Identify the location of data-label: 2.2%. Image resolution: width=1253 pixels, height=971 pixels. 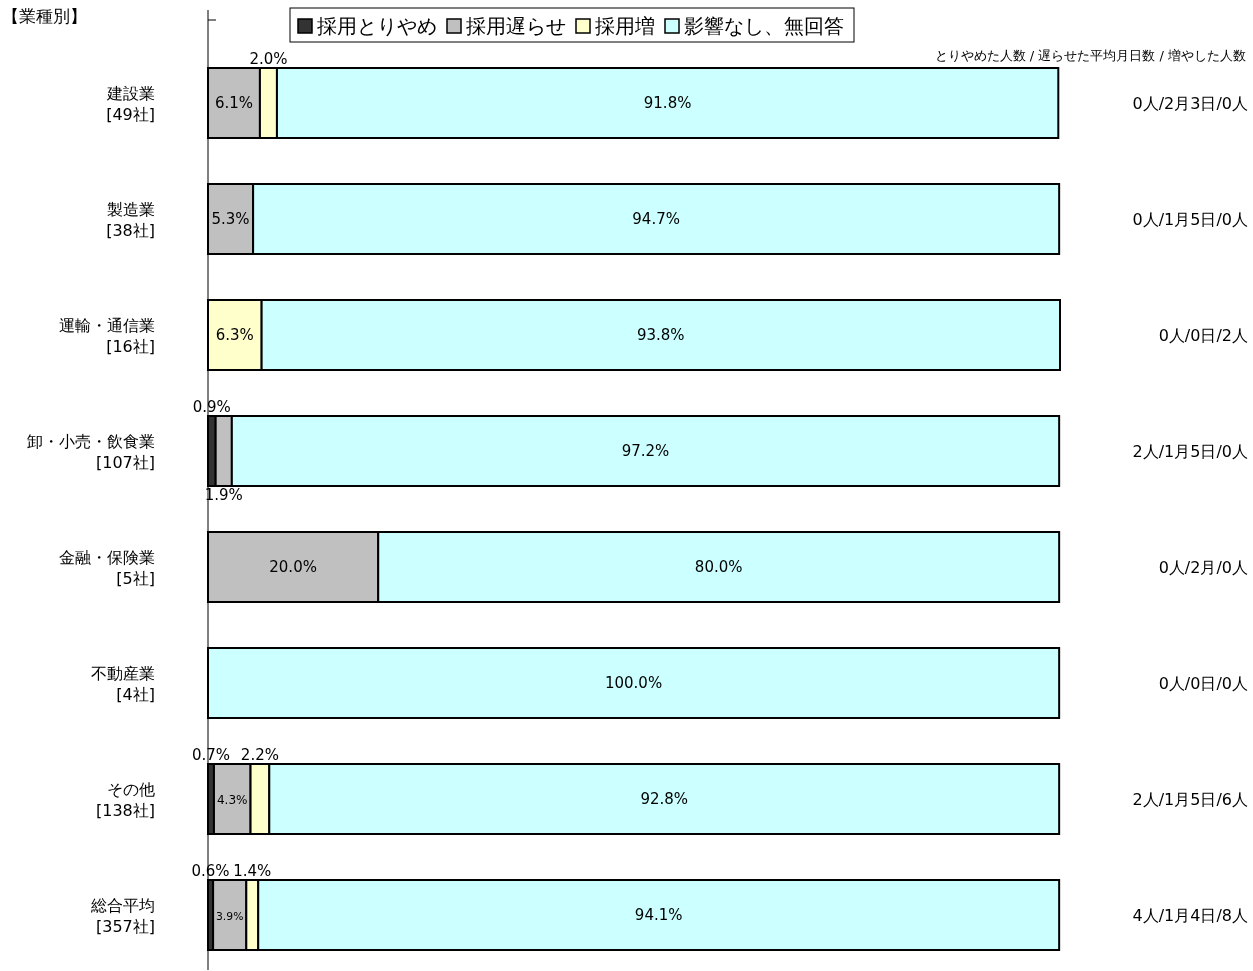
(259, 755).